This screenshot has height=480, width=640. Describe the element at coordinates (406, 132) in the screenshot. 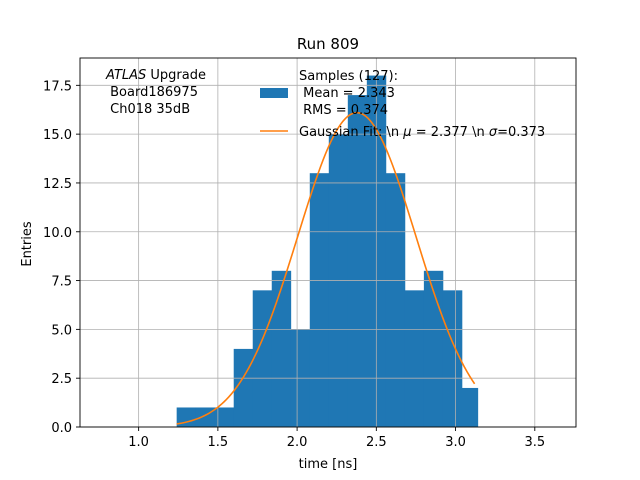

I see `legend-fit-mu: μ` at that location.